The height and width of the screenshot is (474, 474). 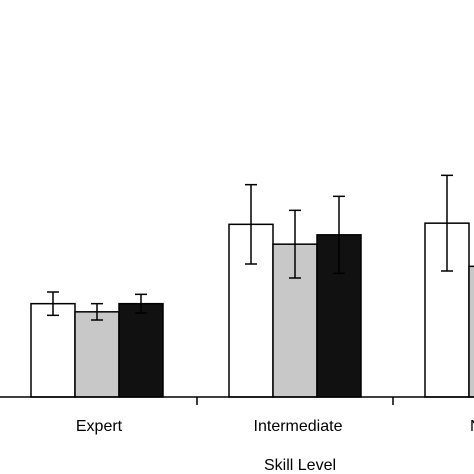 What do you see at coordinates (339, 235) in the screenshot?
I see `error-bar-s3-intermediate` at bounding box center [339, 235].